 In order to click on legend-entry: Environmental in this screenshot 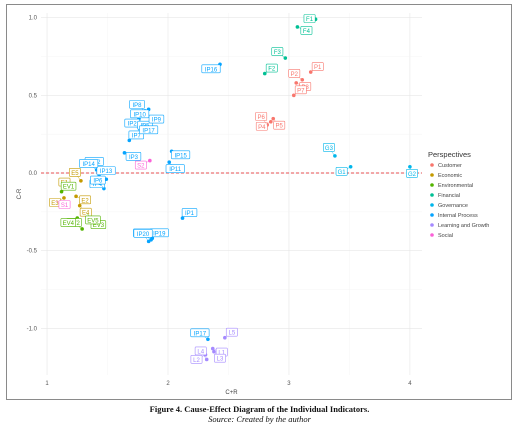, I will do `click(455, 186)`.